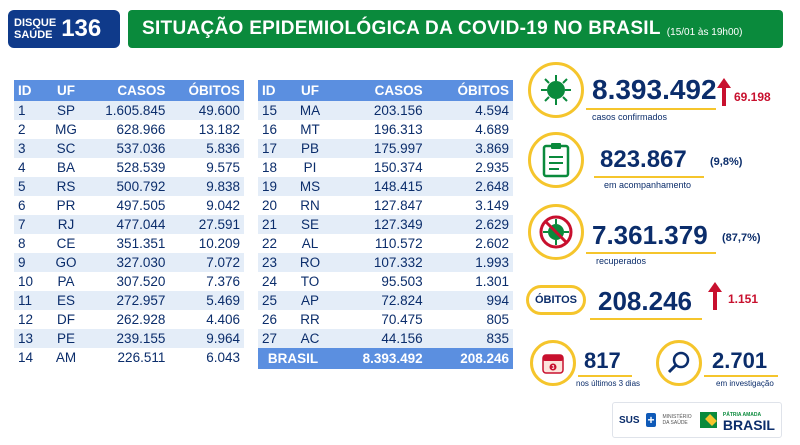 This screenshot has width=800, height=445. I want to click on table-row: 12 DF 262.928 4.406, so click(129, 319).